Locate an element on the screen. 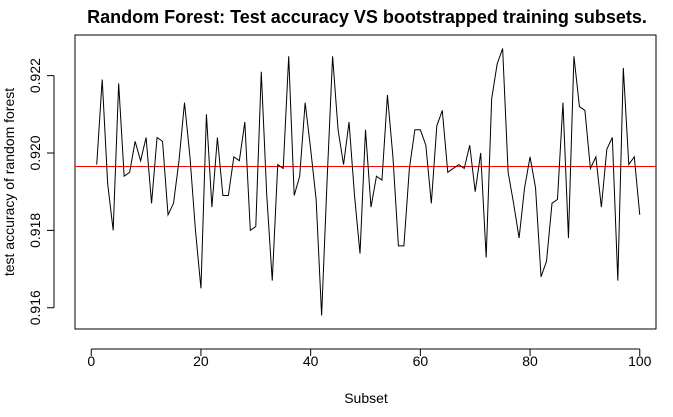 This screenshot has width=673, height=417. x-axis: 0 20 40 60 80 100 is located at coordinates (369, 358).